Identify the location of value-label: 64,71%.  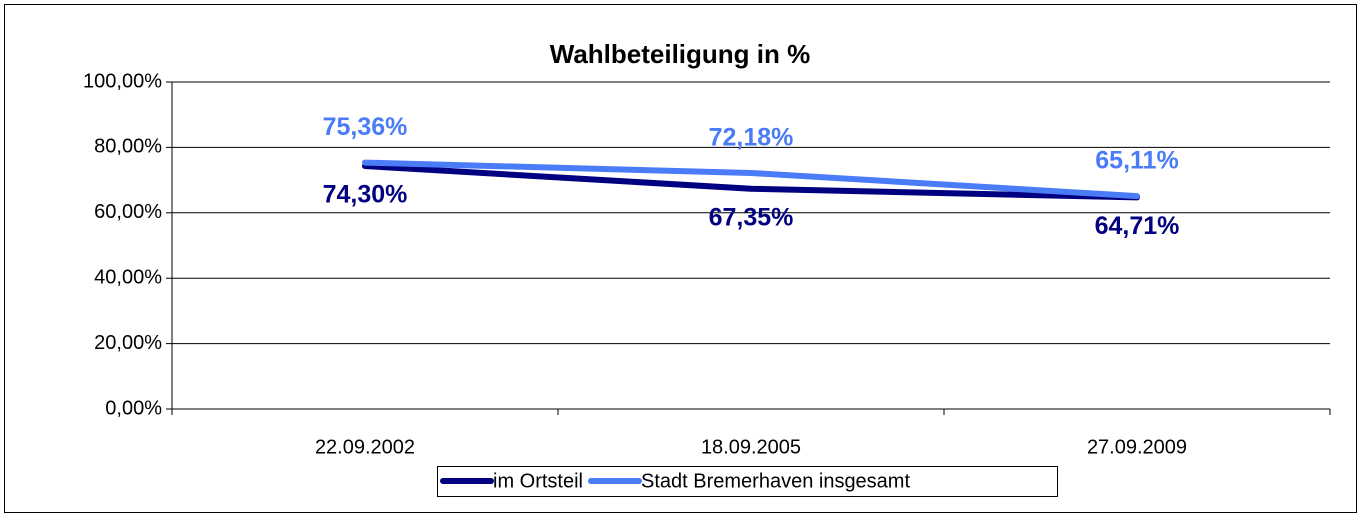
(1137, 226).